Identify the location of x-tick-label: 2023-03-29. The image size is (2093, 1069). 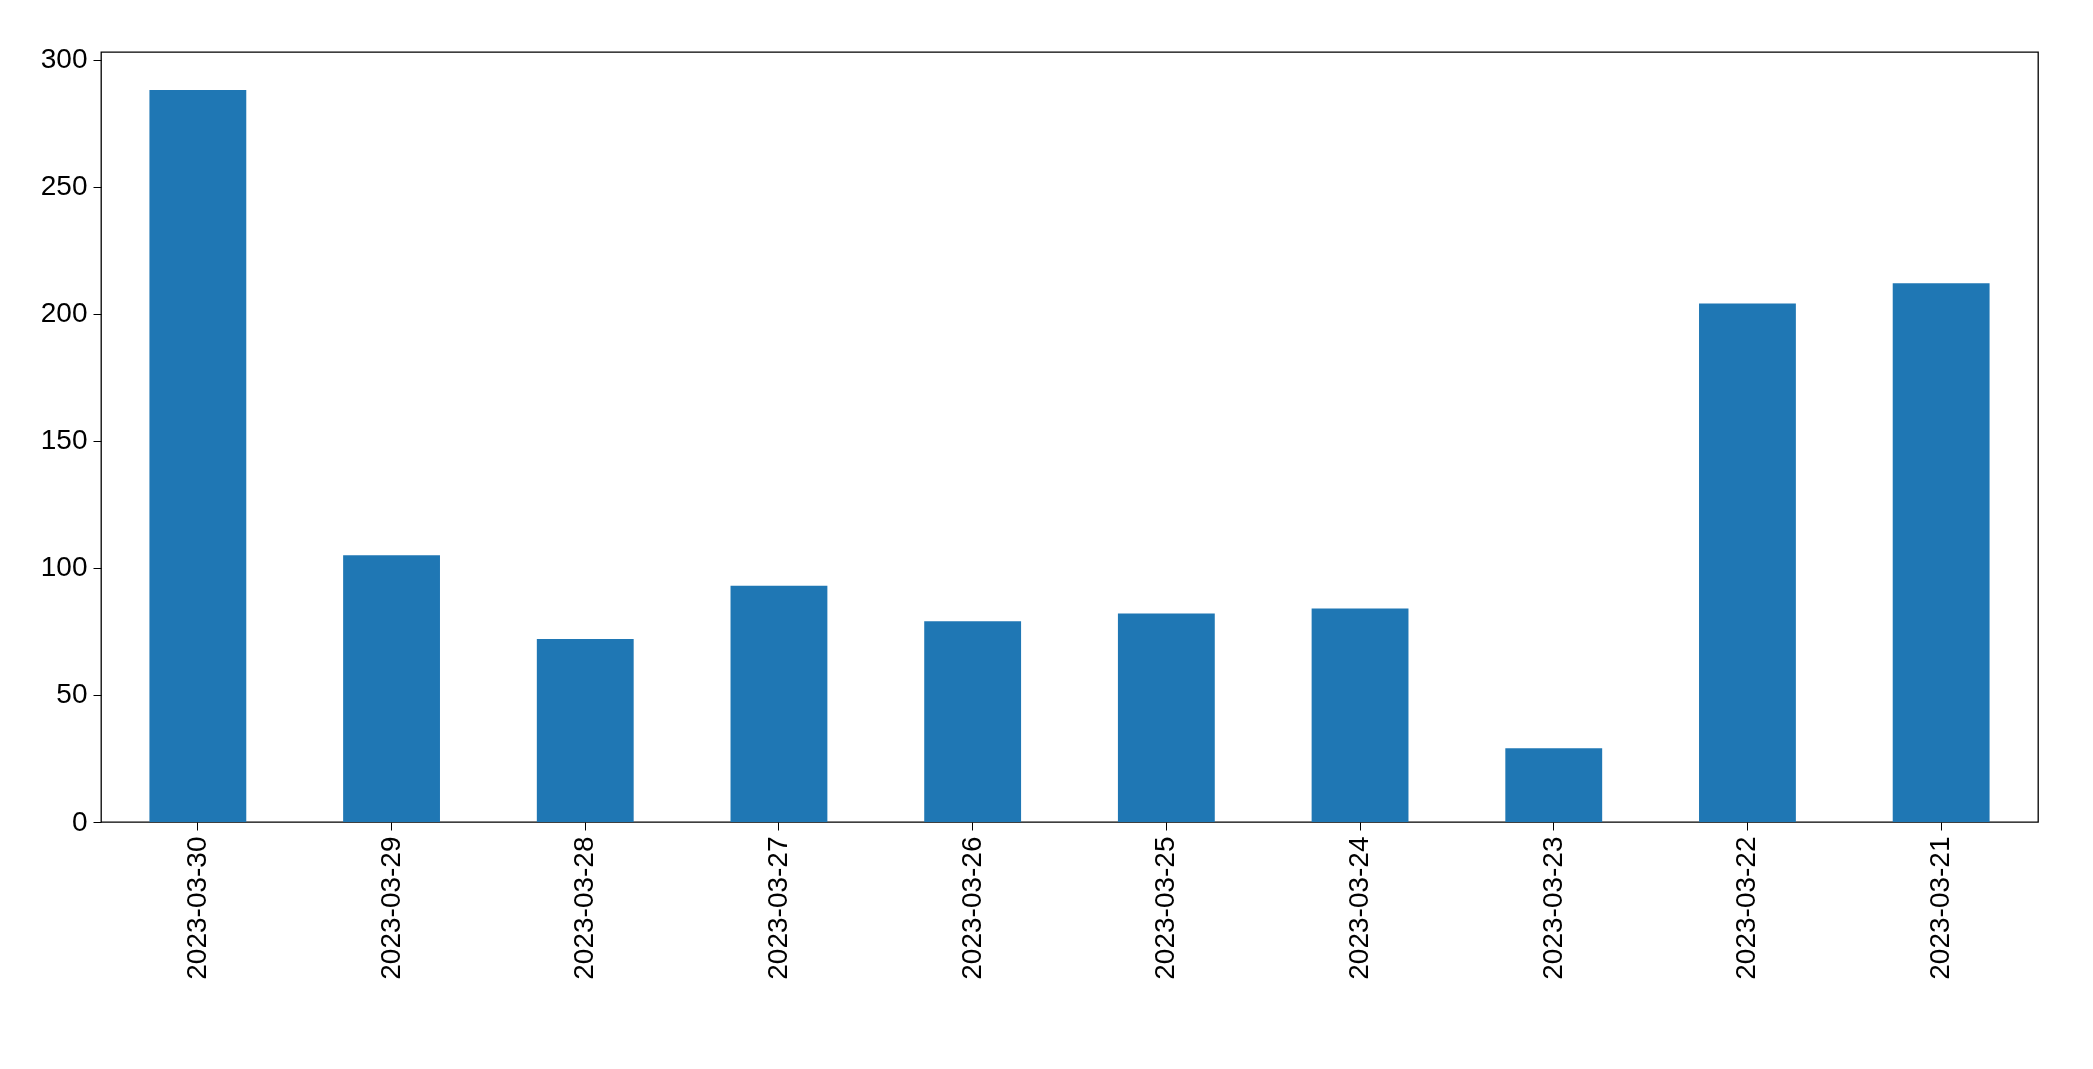
(390, 908).